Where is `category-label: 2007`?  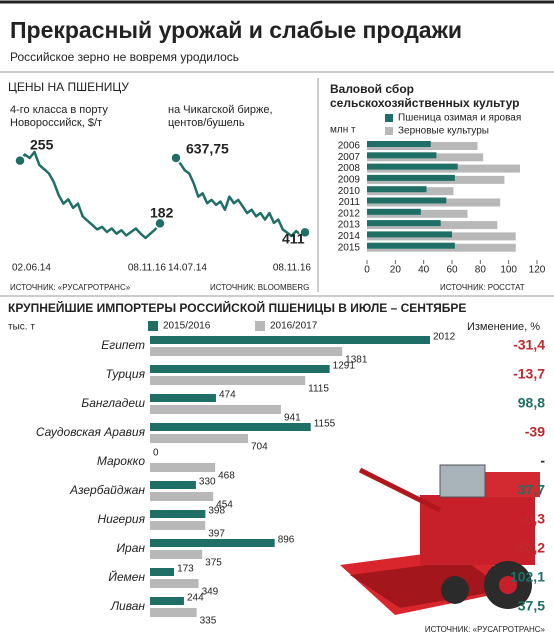 category-label: 2007 is located at coordinates (349, 157).